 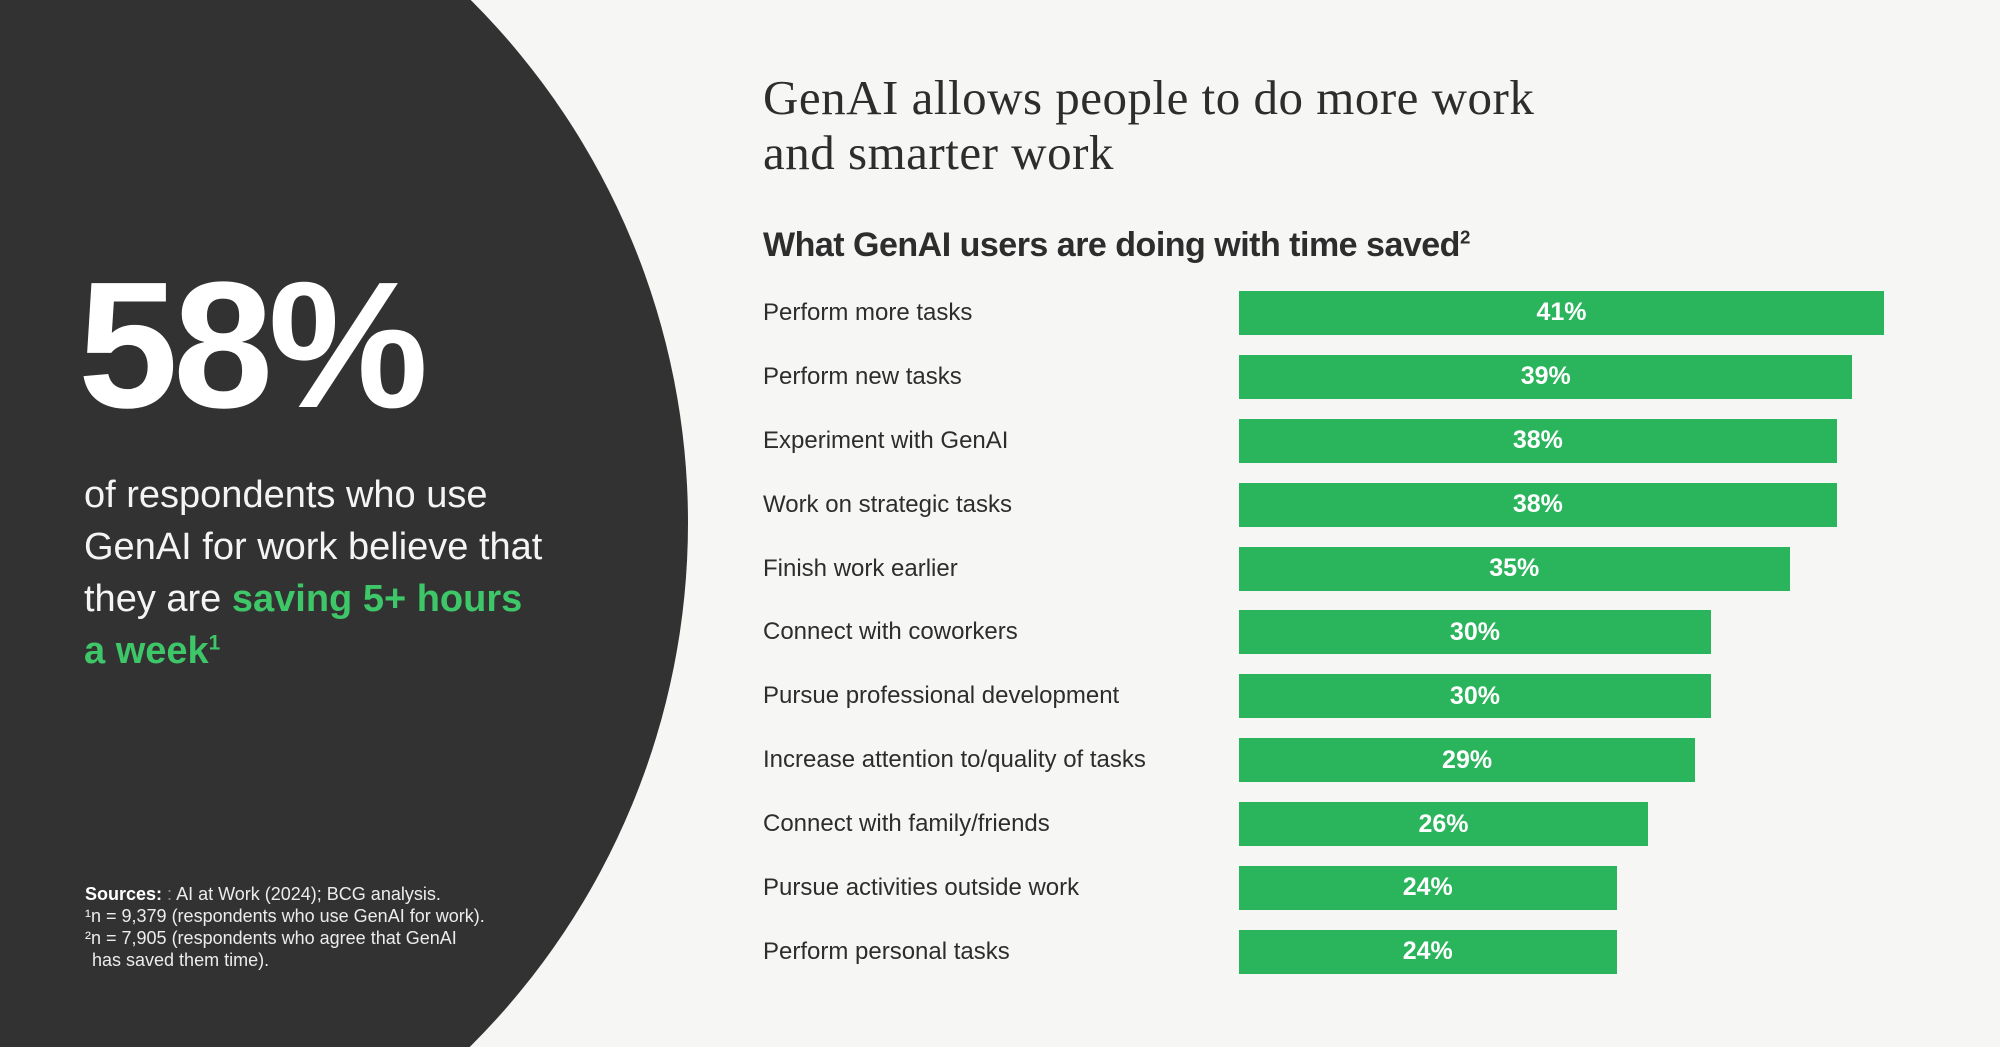 I want to click on chart-row: Experiment with GenAI 38%, so click(x=1333, y=441).